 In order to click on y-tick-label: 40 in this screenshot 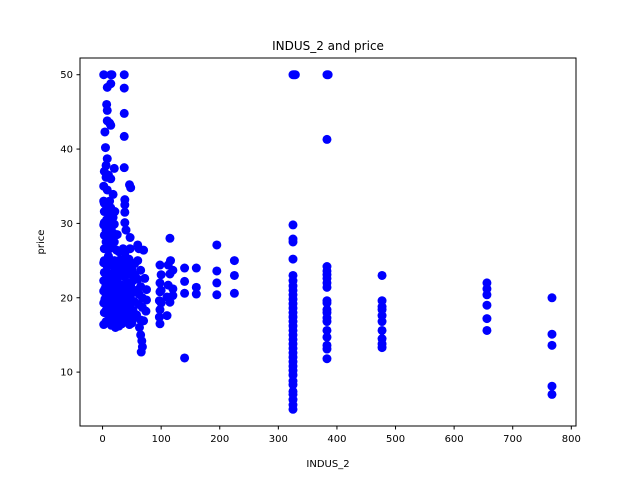, I will do `click(66, 150)`.